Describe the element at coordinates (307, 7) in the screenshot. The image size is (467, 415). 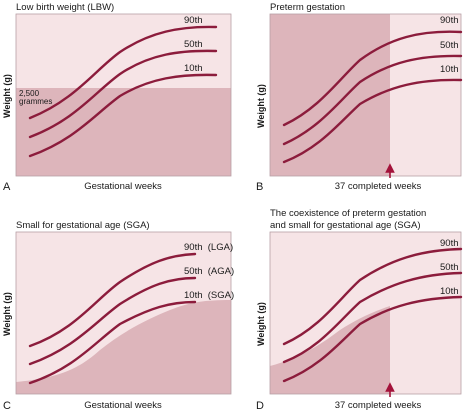
I see `panel-b-title: Preterm gestation` at that location.